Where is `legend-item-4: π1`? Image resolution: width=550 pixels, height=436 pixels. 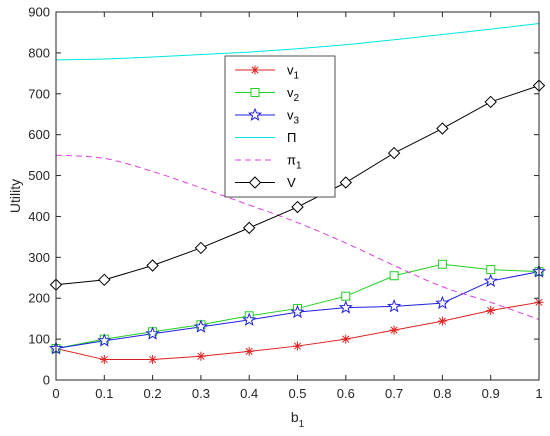 legend-item-4: π1 is located at coordinates (268, 162).